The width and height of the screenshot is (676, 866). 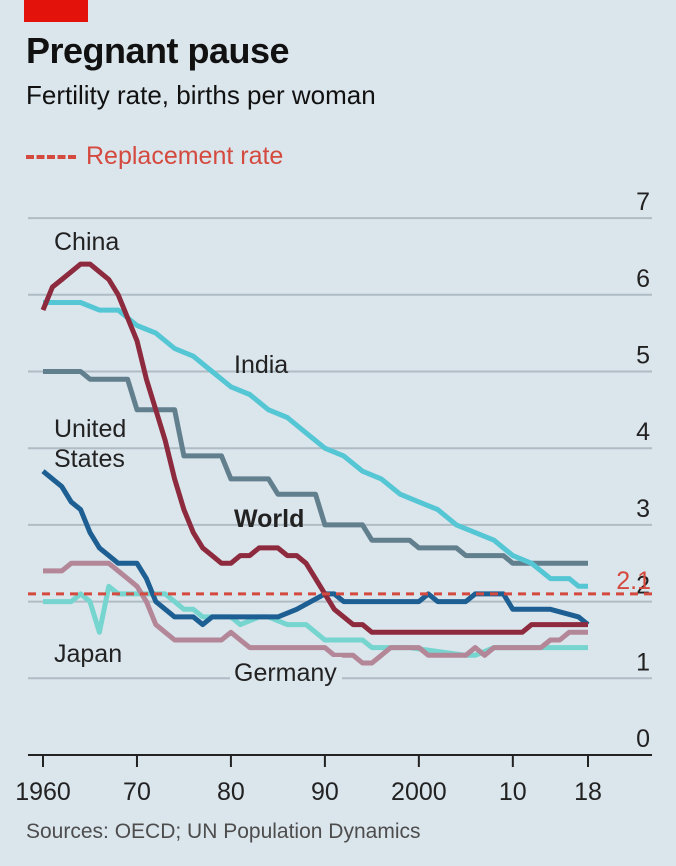 I want to click on series-label-china: China, so click(x=86, y=242).